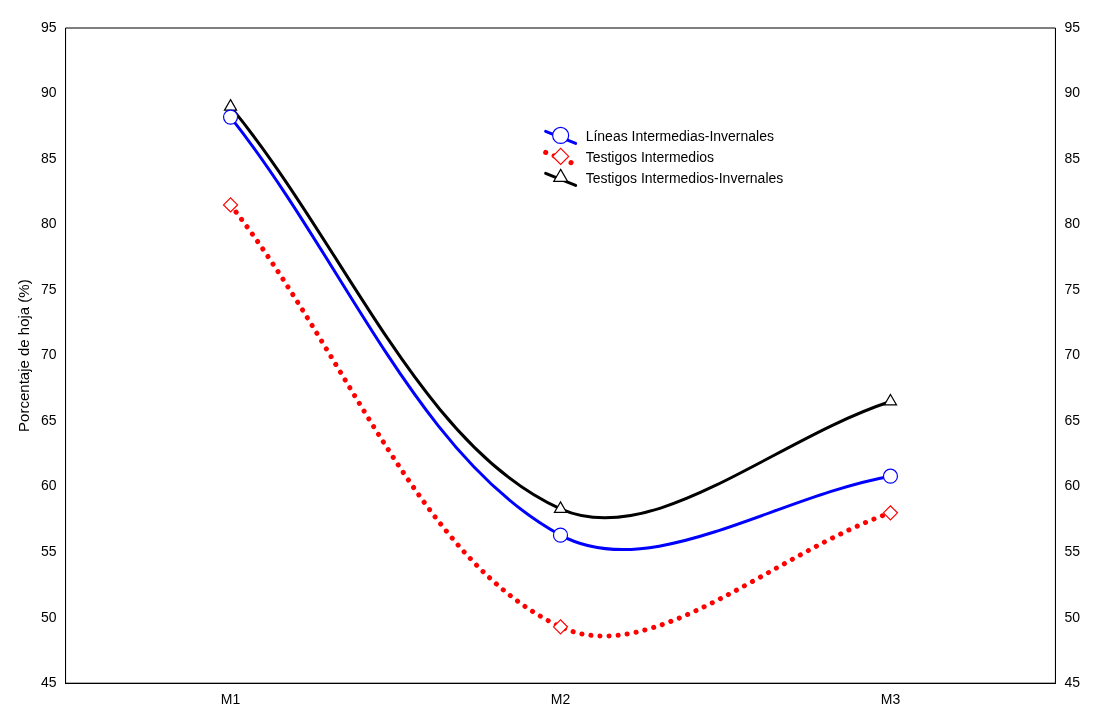 Image resolution: width=1095 pixels, height=728 pixels. What do you see at coordinates (48, 288) in the screenshot?
I see `y-tick-label: 75` at bounding box center [48, 288].